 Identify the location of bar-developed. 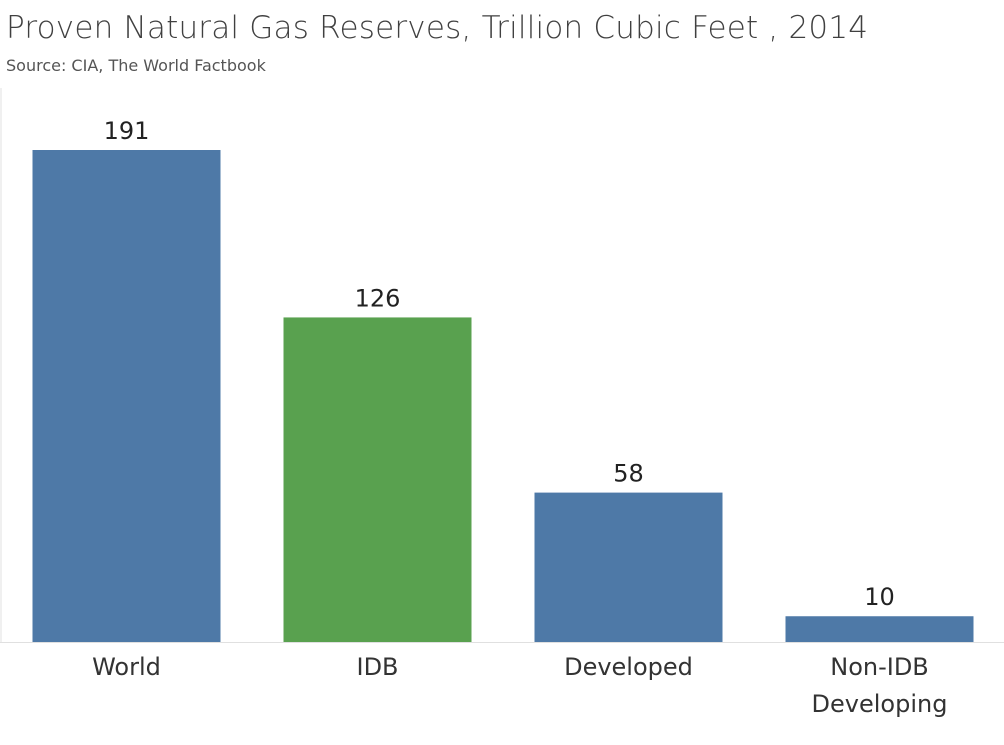
(628, 567).